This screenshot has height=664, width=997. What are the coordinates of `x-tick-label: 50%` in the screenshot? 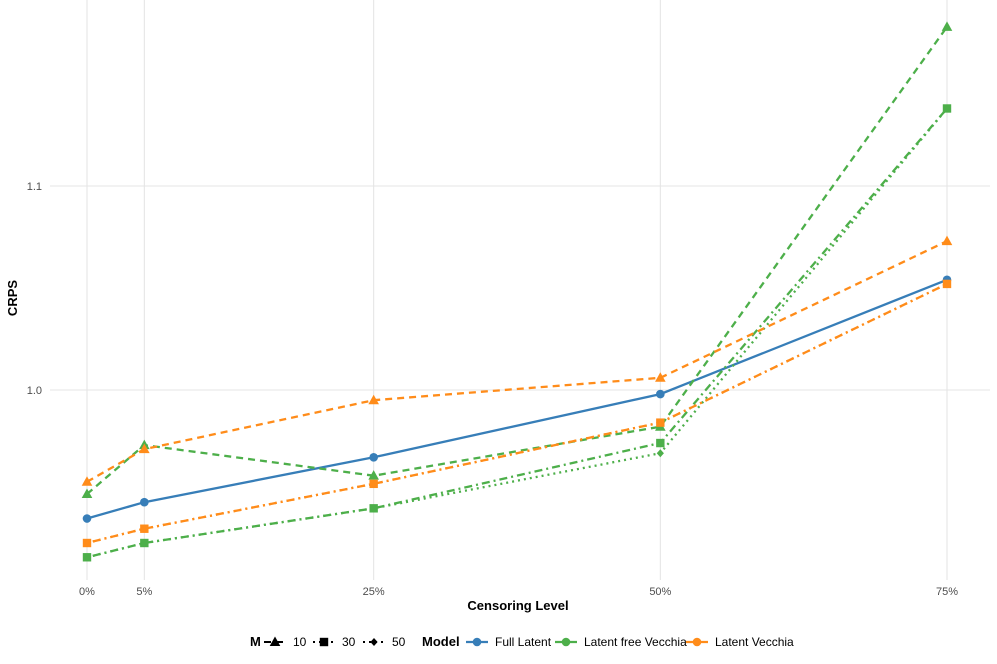 It's located at (660, 592).